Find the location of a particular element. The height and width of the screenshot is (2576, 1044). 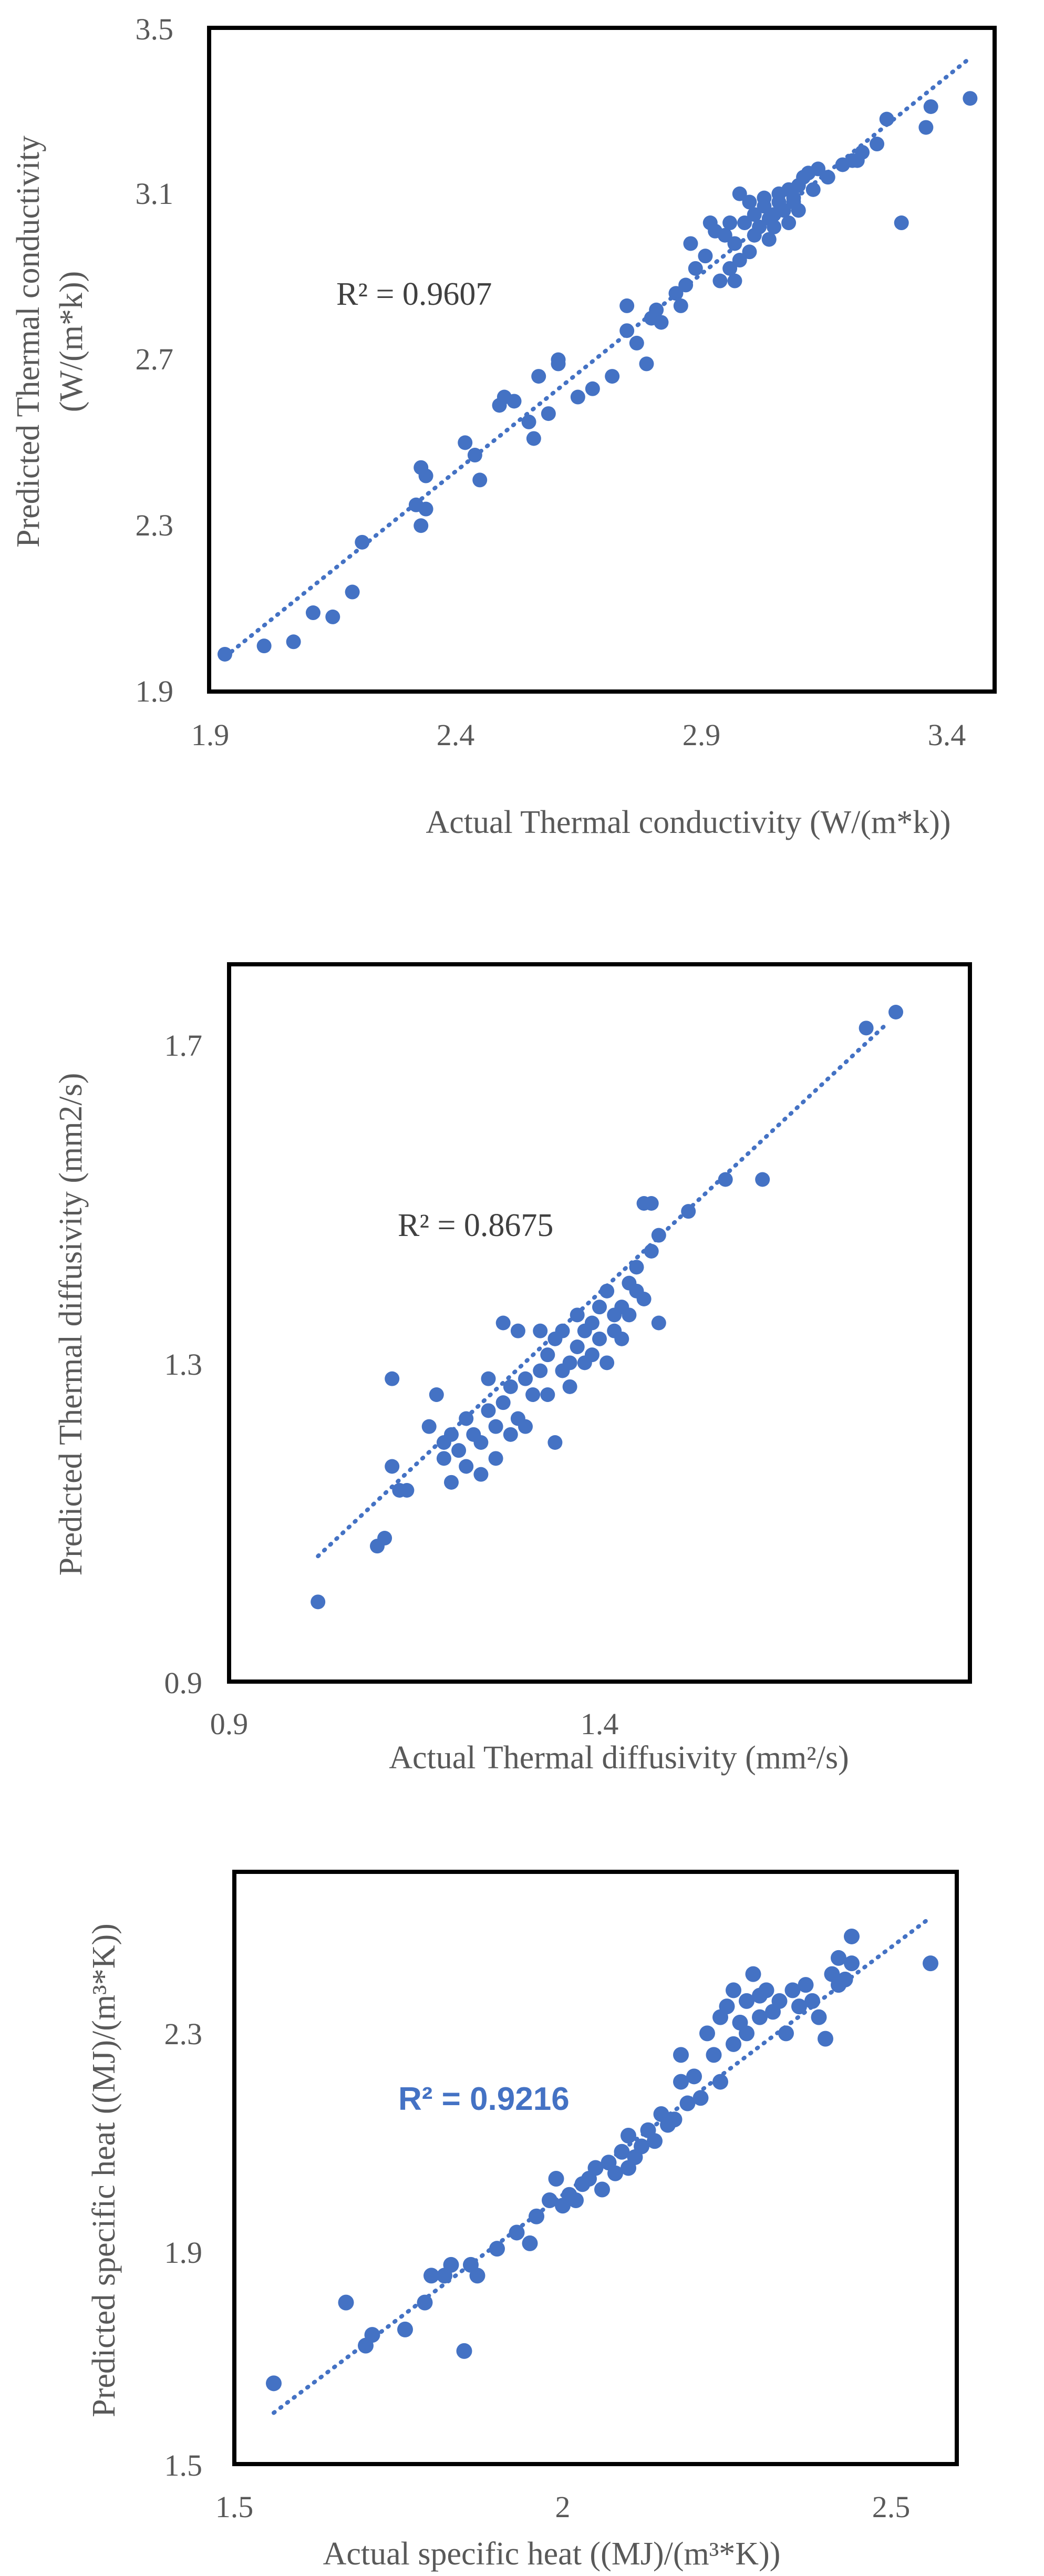

x-tick-label: 1.9 is located at coordinates (210, 735).